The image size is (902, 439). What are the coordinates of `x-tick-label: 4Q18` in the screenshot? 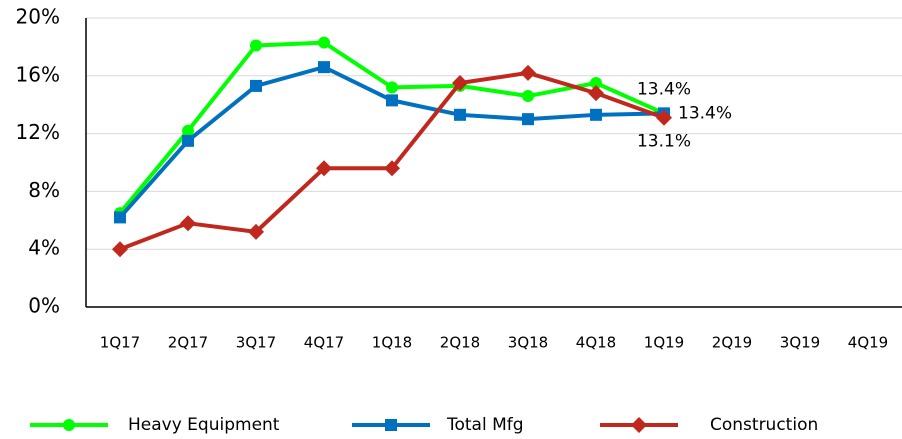 It's located at (596, 343).